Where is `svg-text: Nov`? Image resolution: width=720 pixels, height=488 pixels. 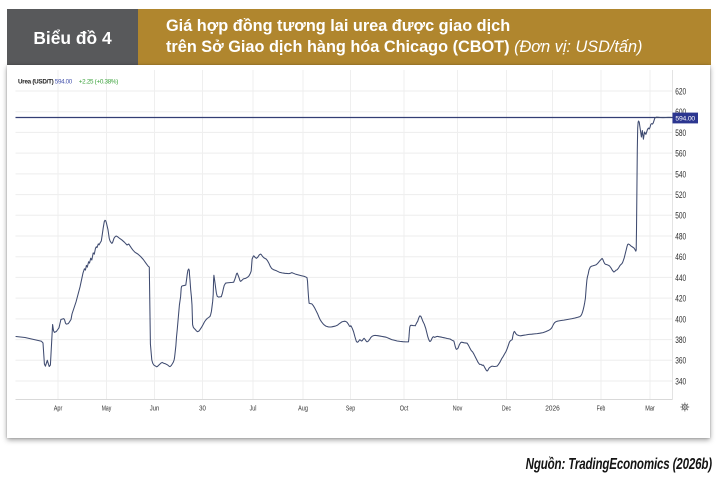 svg-text: Nov is located at coordinates (458, 408).